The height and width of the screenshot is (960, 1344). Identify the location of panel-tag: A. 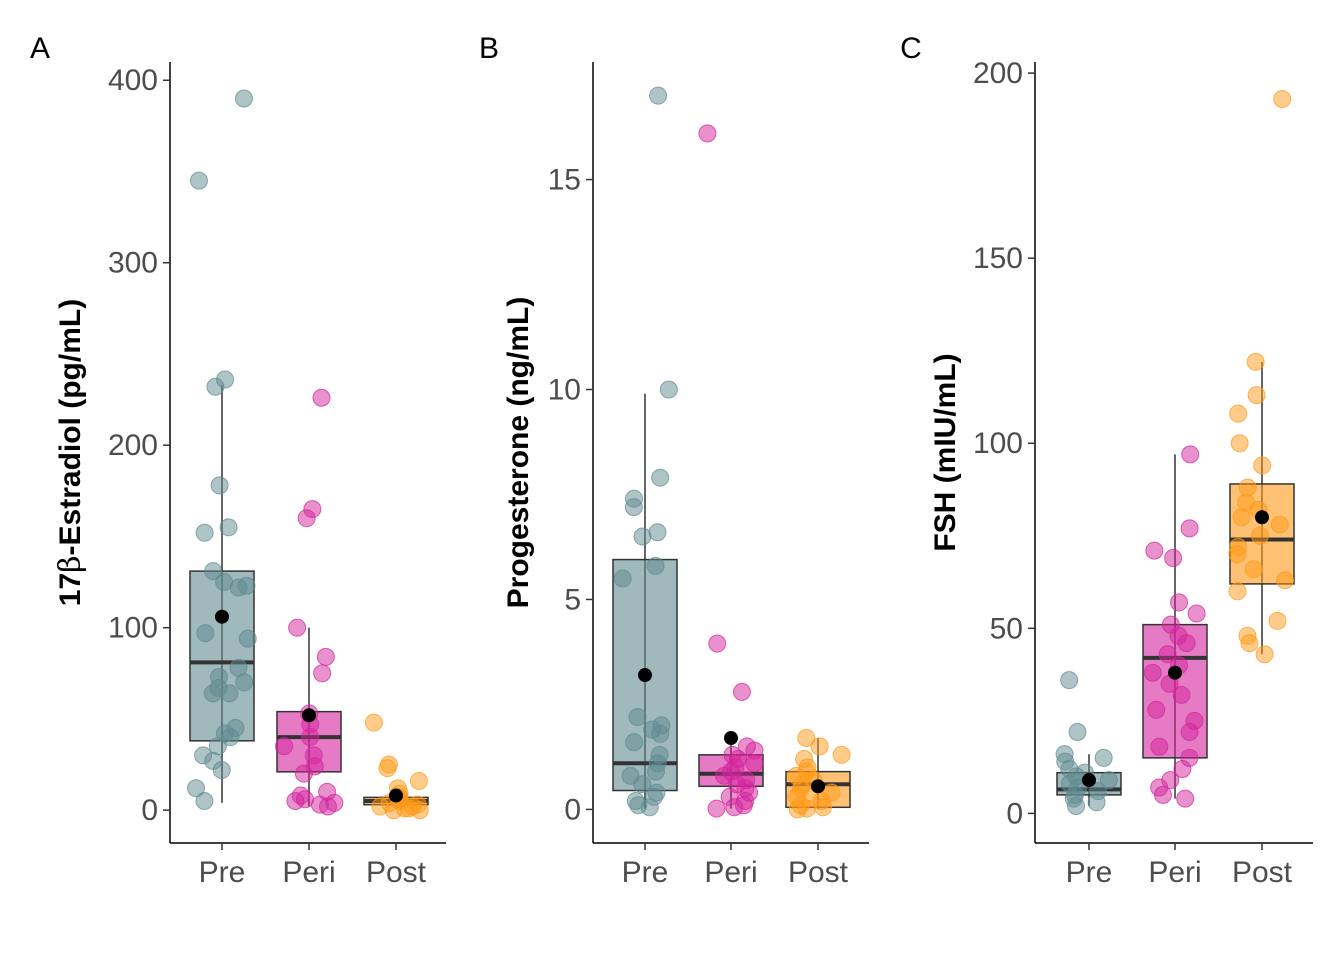
(40, 48).